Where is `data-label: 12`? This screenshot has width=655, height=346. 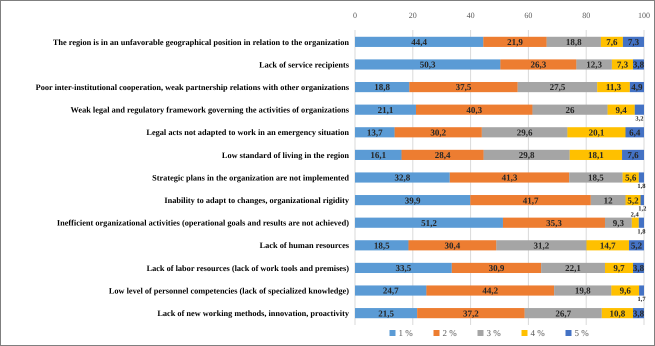
data-label: 12 is located at coordinates (609, 200).